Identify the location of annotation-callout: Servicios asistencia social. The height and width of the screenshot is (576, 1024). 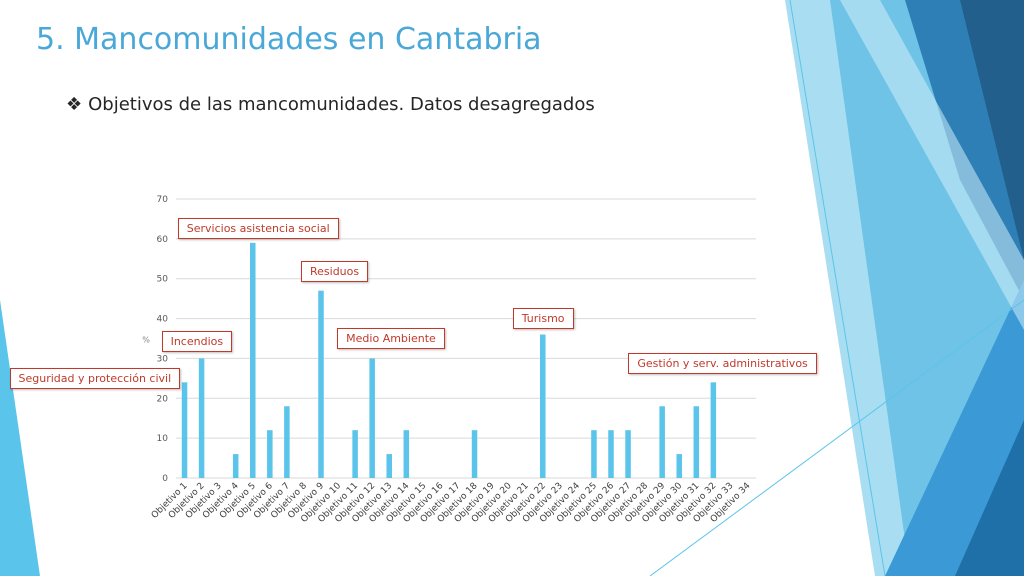
(258, 228).